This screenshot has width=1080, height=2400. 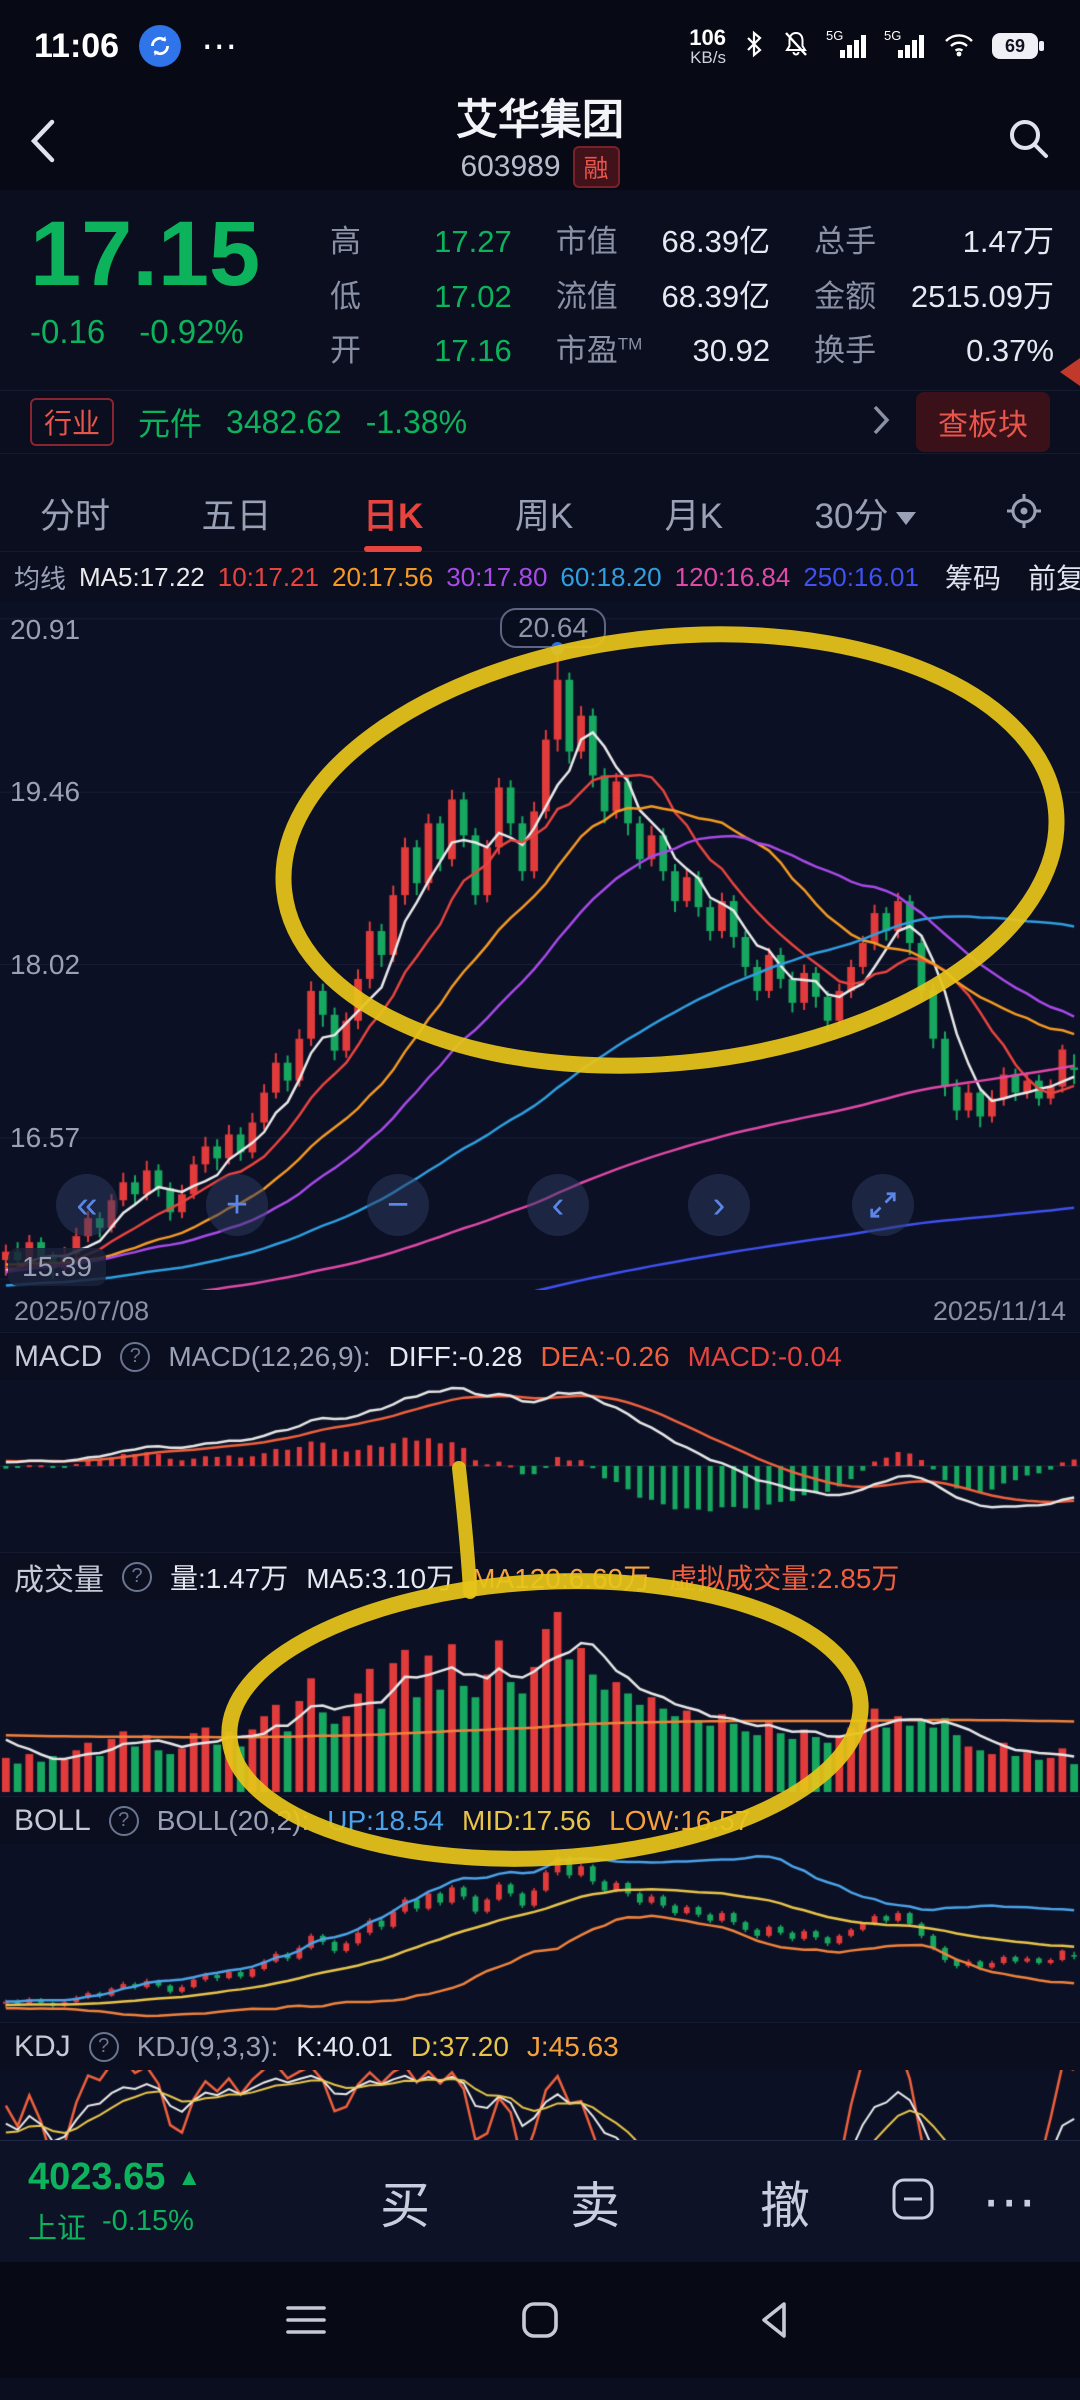 What do you see at coordinates (540, 46) in the screenshot?
I see `status-bar: 11:06 ⋯ 106 KB/s 5G 5G` at bounding box center [540, 46].